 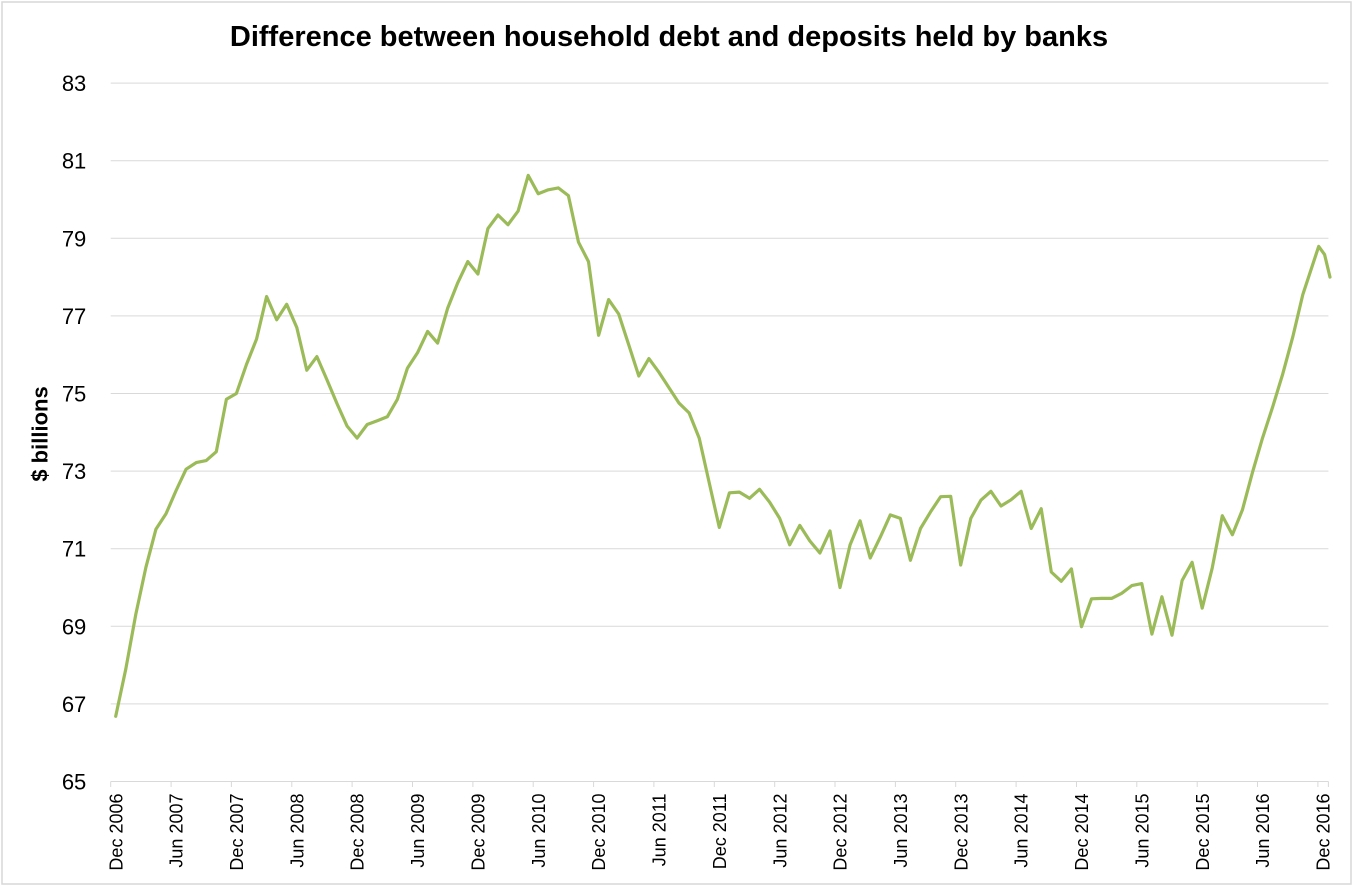 What do you see at coordinates (961, 832) in the screenshot?
I see `svg-text: Dec 2013` at bounding box center [961, 832].